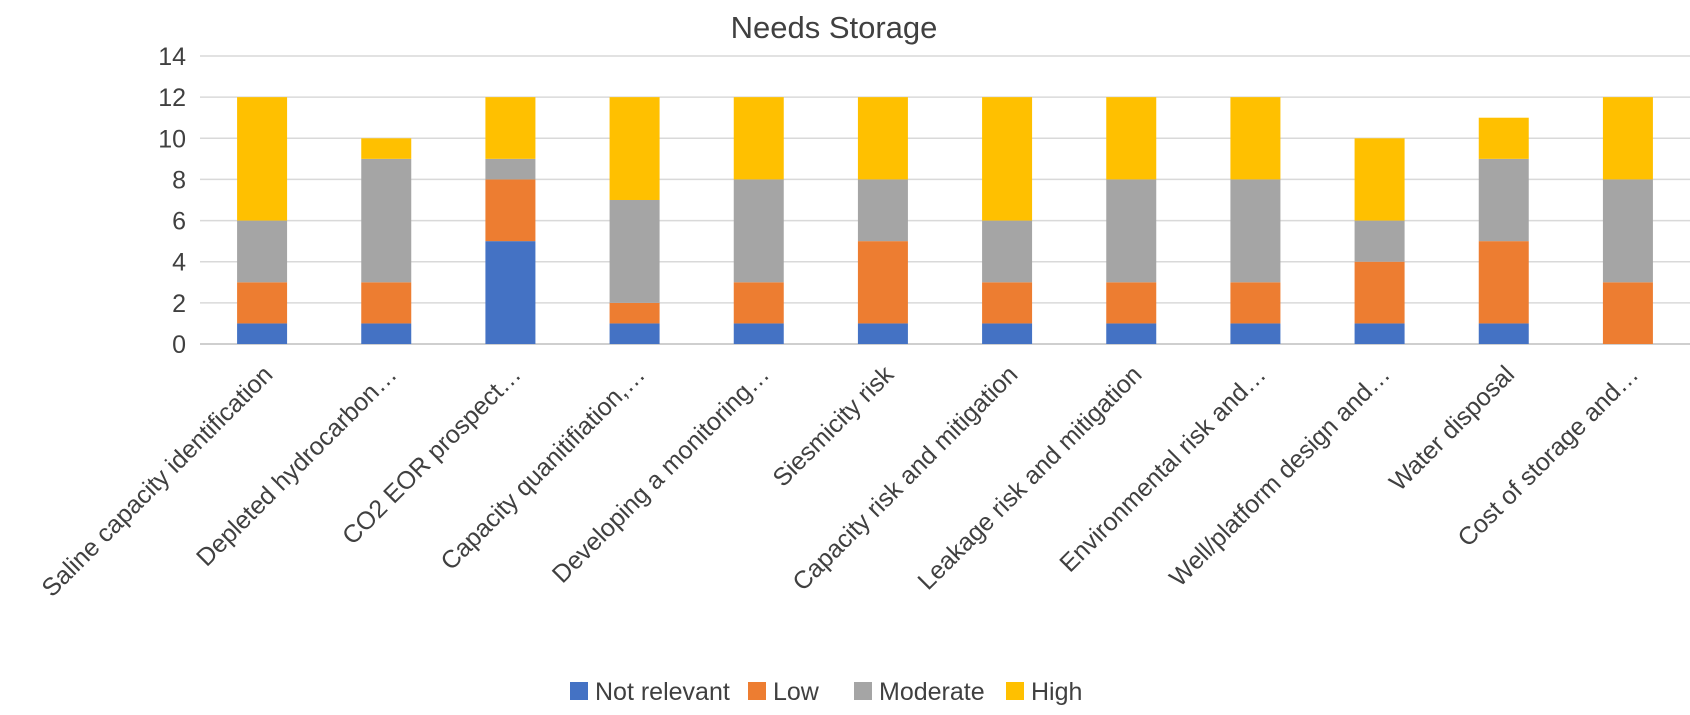 This screenshot has width=1690, height=715. What do you see at coordinates (863, 691) in the screenshot?
I see `legend-swatch-moderate` at bounding box center [863, 691].